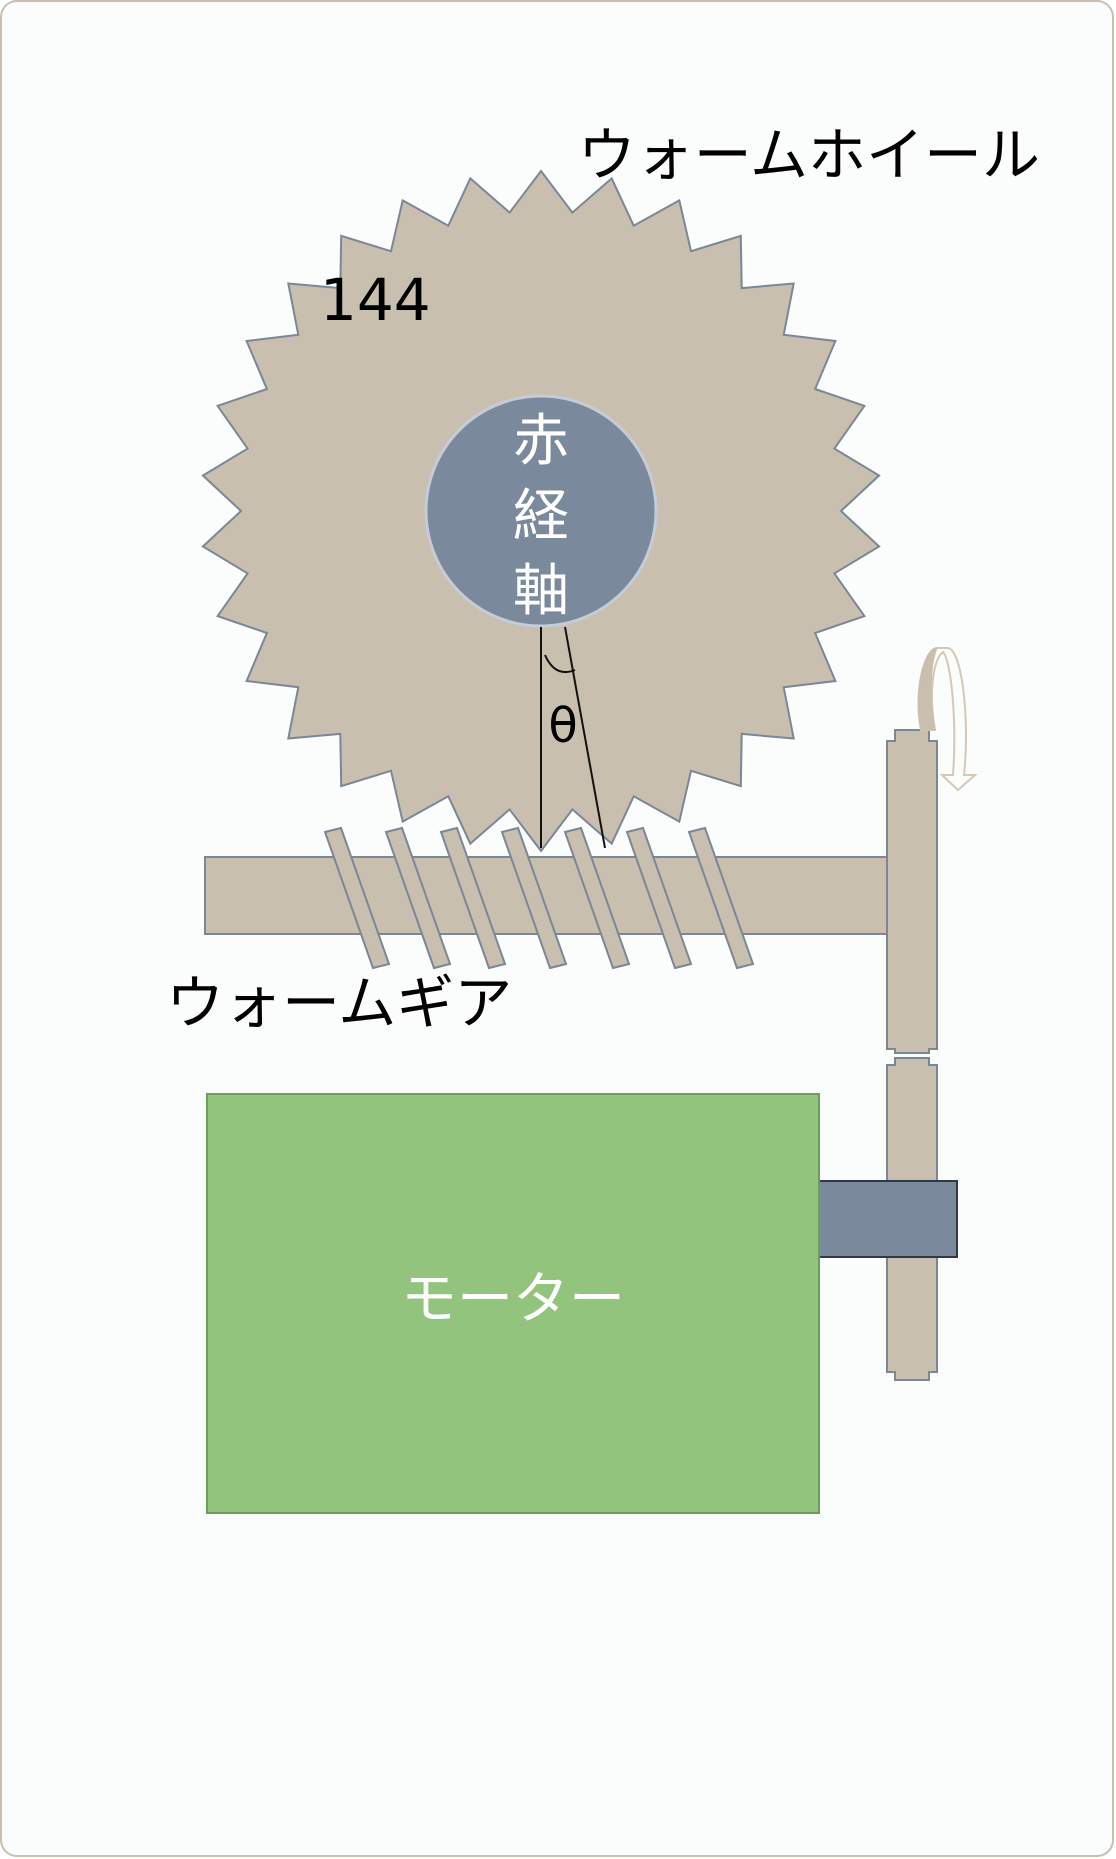 This screenshot has height=1859, width=1116. I want to click on motor-label: モーター, so click(513, 1299).